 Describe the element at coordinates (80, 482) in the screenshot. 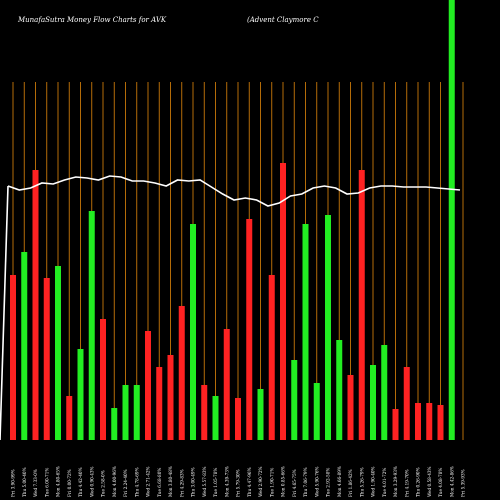

I see `x-tick-label: Thu 4.42-40%` at that location.